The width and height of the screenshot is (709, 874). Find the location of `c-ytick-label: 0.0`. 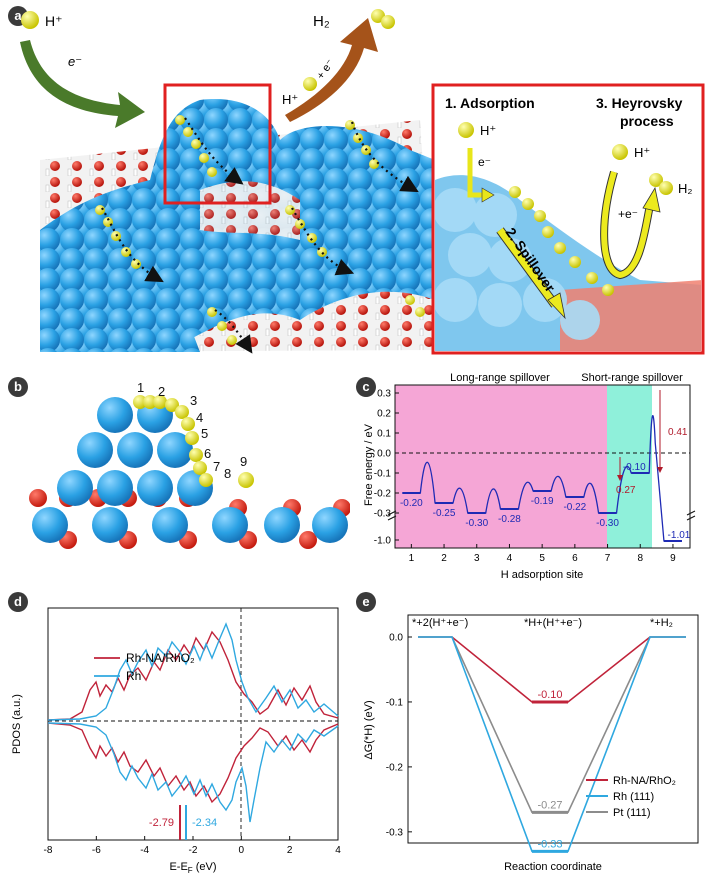

c-ytick-label: 0.0 is located at coordinates (384, 454).